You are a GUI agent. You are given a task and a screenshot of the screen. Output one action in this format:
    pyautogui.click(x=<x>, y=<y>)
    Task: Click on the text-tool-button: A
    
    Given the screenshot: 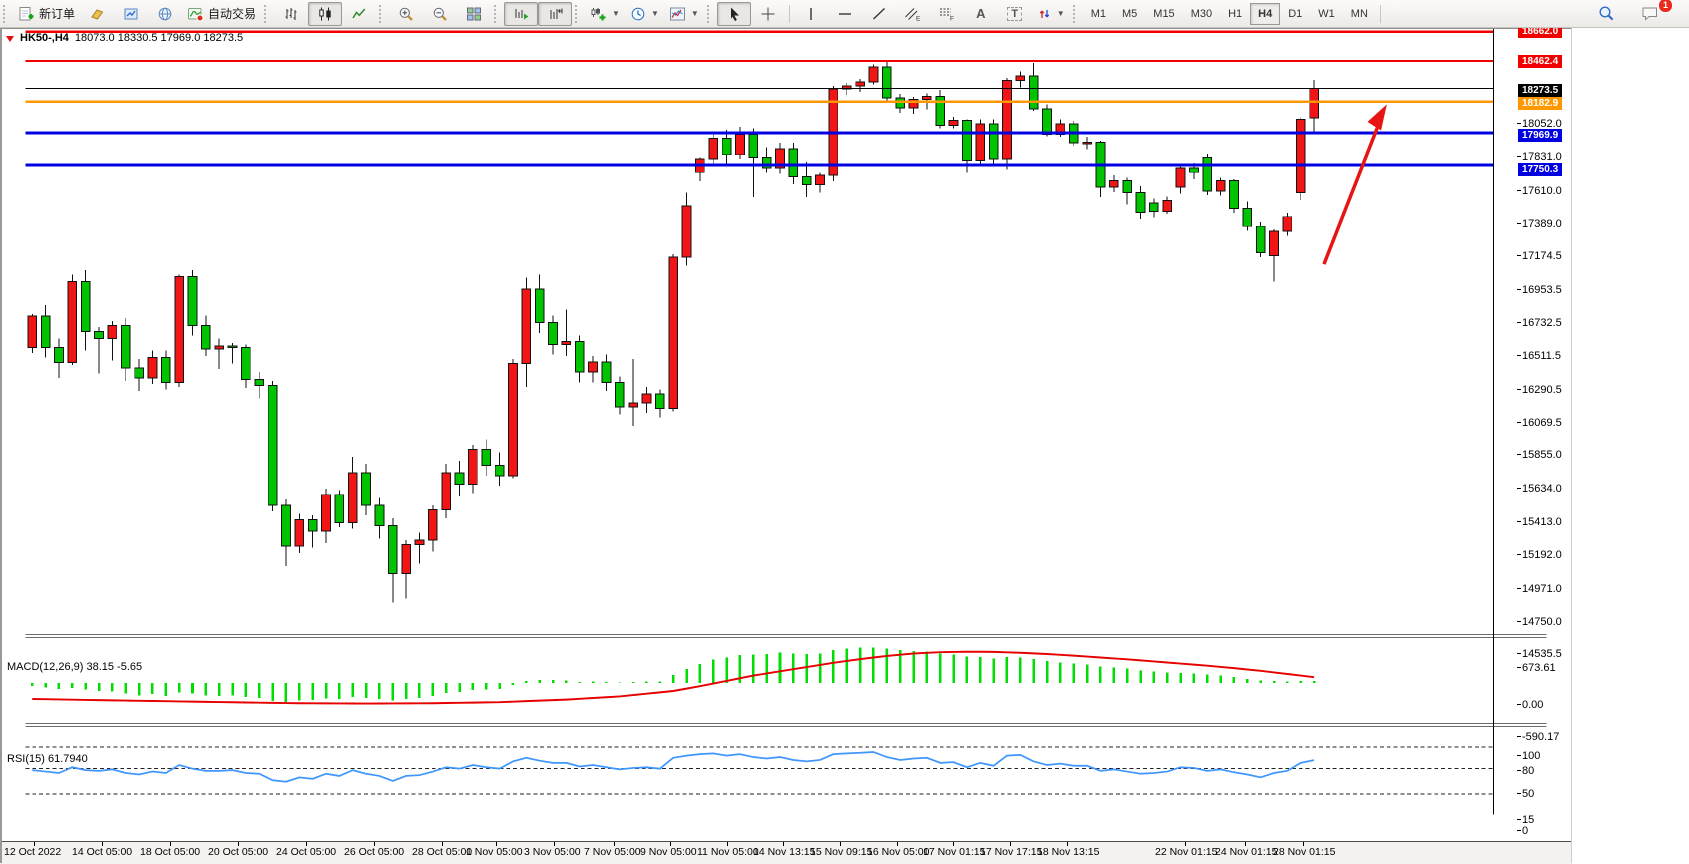 What is the action you would take?
    pyautogui.click(x=981, y=14)
    